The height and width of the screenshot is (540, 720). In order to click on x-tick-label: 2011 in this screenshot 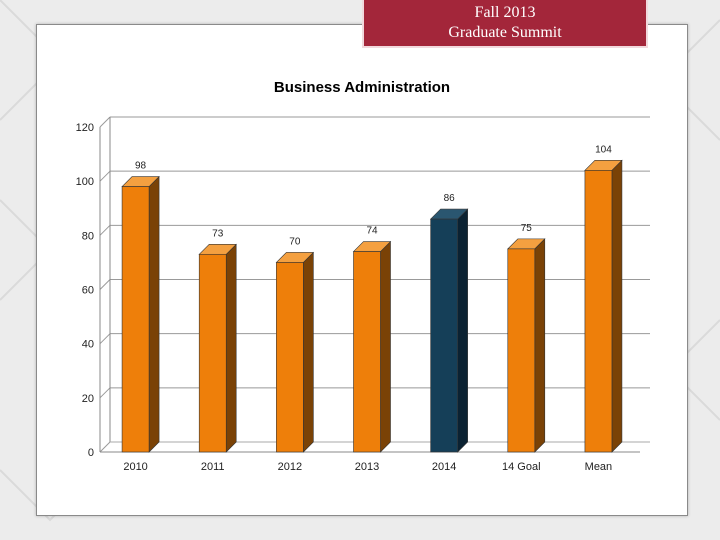, I will do `click(213, 467)`.